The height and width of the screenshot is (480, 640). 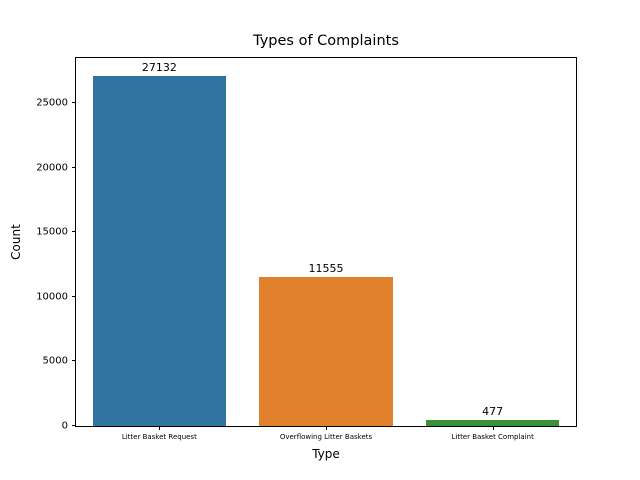 I want to click on bar-value-label: 27132, so click(x=159, y=67).